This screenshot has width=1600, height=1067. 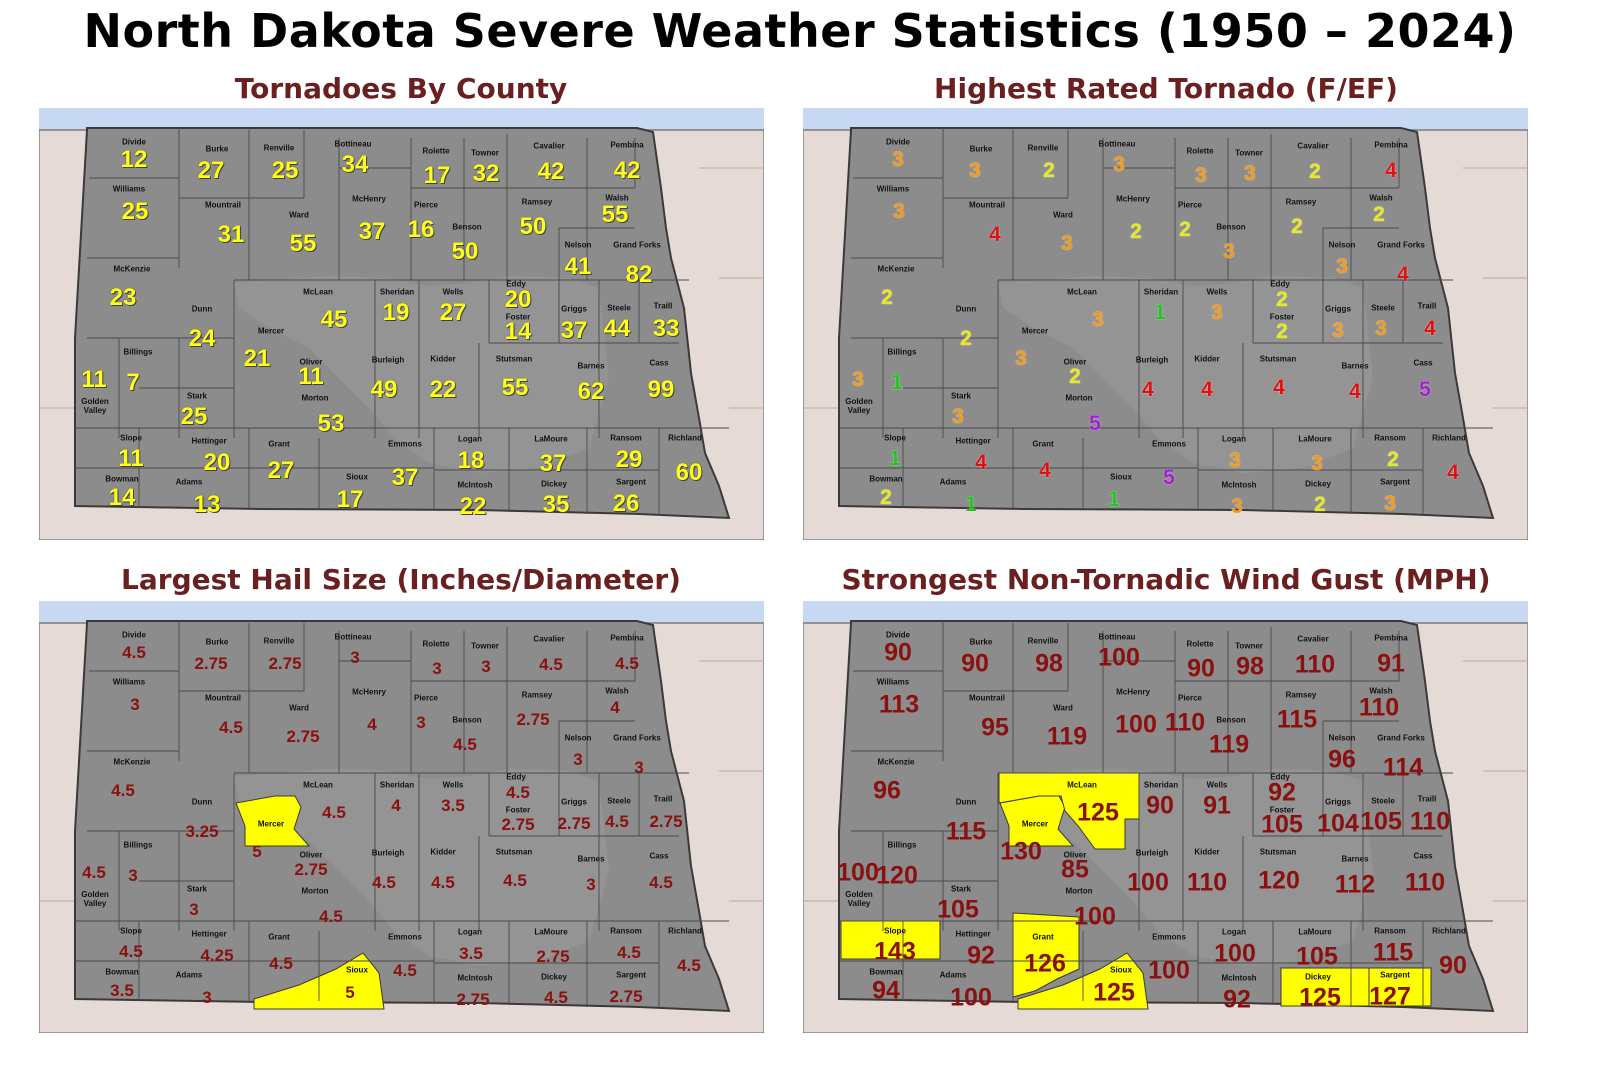 What do you see at coordinates (551, 439) in the screenshot?
I see `county-label-lamoure: LaMoure` at bounding box center [551, 439].